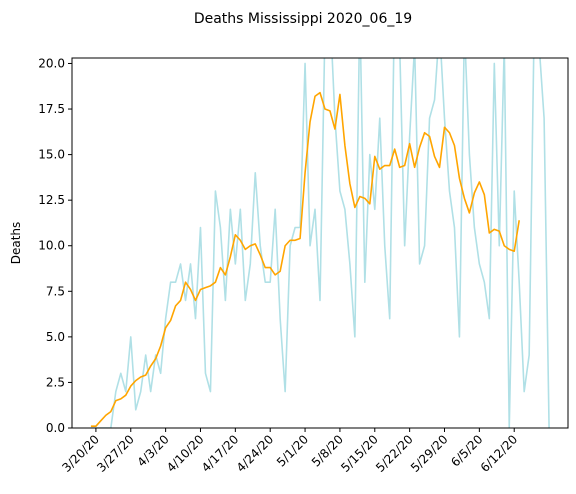 This screenshot has height=494, width=576. Describe the element at coordinates (115, 453) in the screenshot. I see `x-tick-label: 3/27/20` at that location.